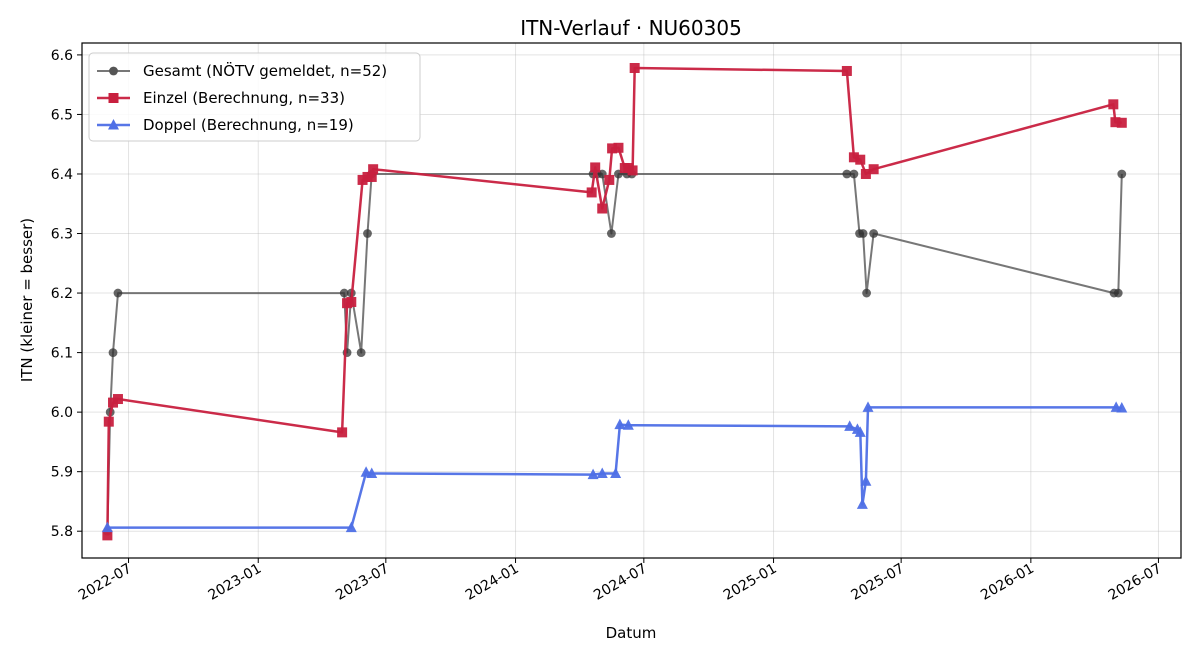  What do you see at coordinates (362, 582) in the screenshot?
I see `x-tick-label: 2023-07` at bounding box center [362, 582].